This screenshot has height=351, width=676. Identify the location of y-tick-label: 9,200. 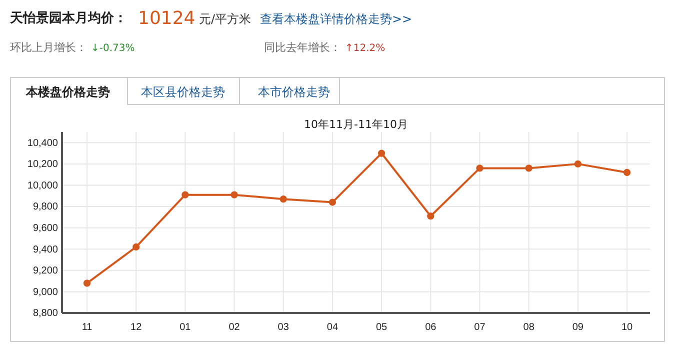
(45, 271).